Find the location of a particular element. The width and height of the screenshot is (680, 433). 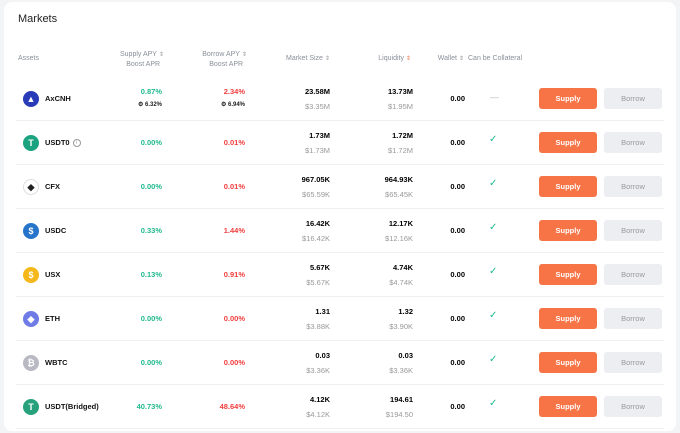

liquidity: 0.03 is located at coordinates (405, 355).